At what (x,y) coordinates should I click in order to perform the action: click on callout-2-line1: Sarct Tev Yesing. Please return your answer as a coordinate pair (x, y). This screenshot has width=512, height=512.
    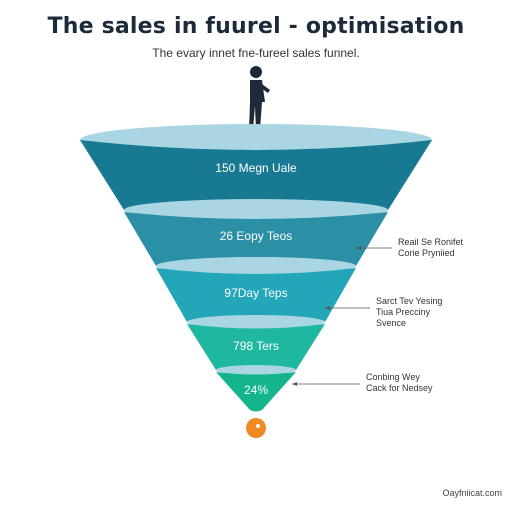
    Looking at the image, I should click on (409, 301).